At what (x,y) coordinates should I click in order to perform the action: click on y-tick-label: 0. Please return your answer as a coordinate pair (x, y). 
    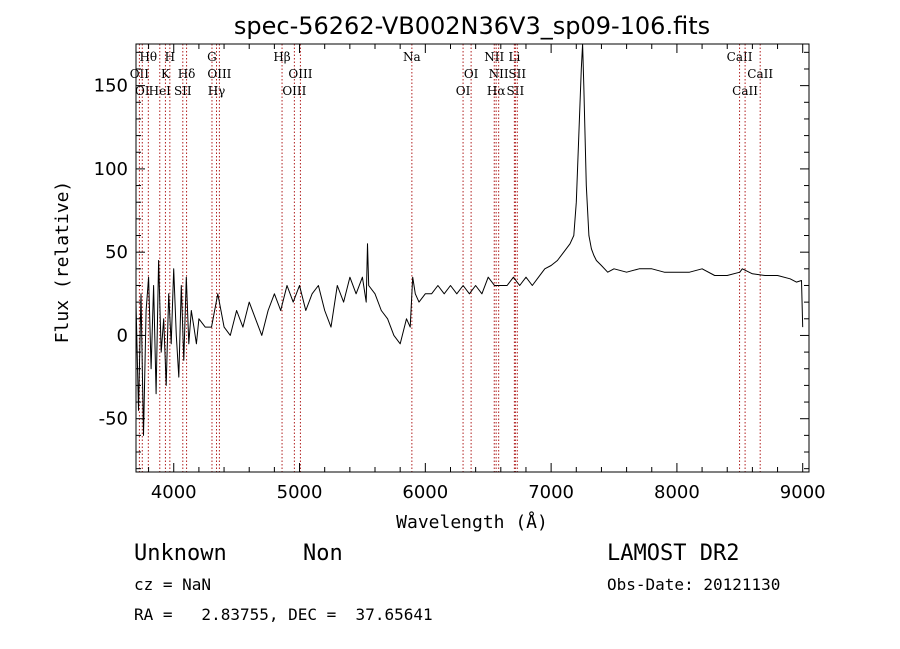
    Looking at the image, I should click on (122, 335).